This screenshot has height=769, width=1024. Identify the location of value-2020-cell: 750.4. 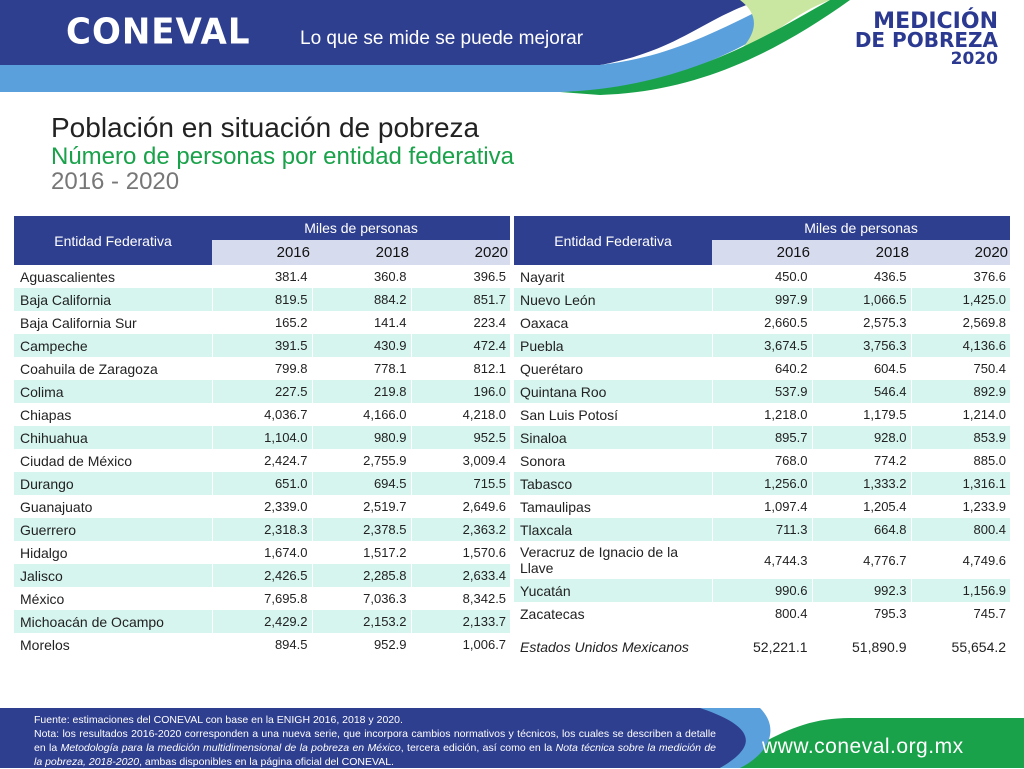
(960, 368).